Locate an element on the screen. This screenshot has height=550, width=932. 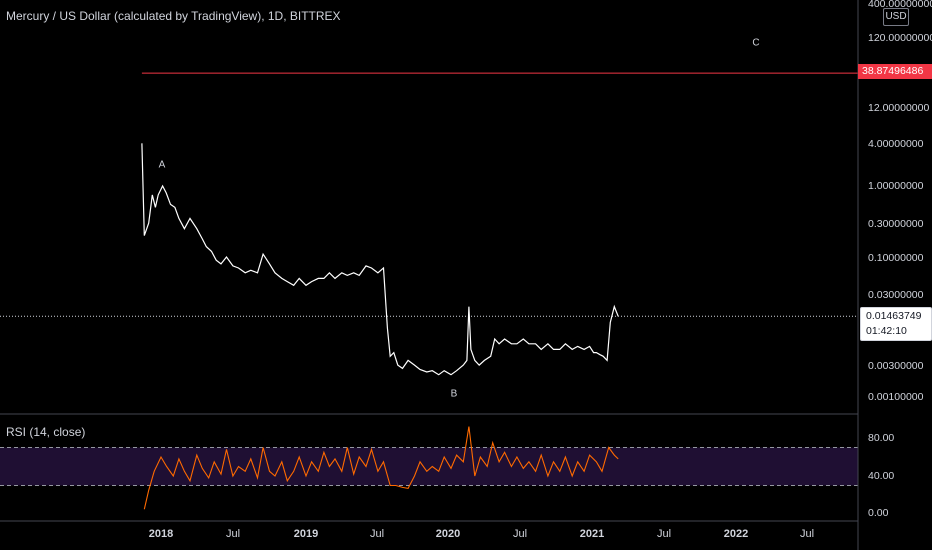
price-tick-label: 120.00000000 is located at coordinates (900, 38).